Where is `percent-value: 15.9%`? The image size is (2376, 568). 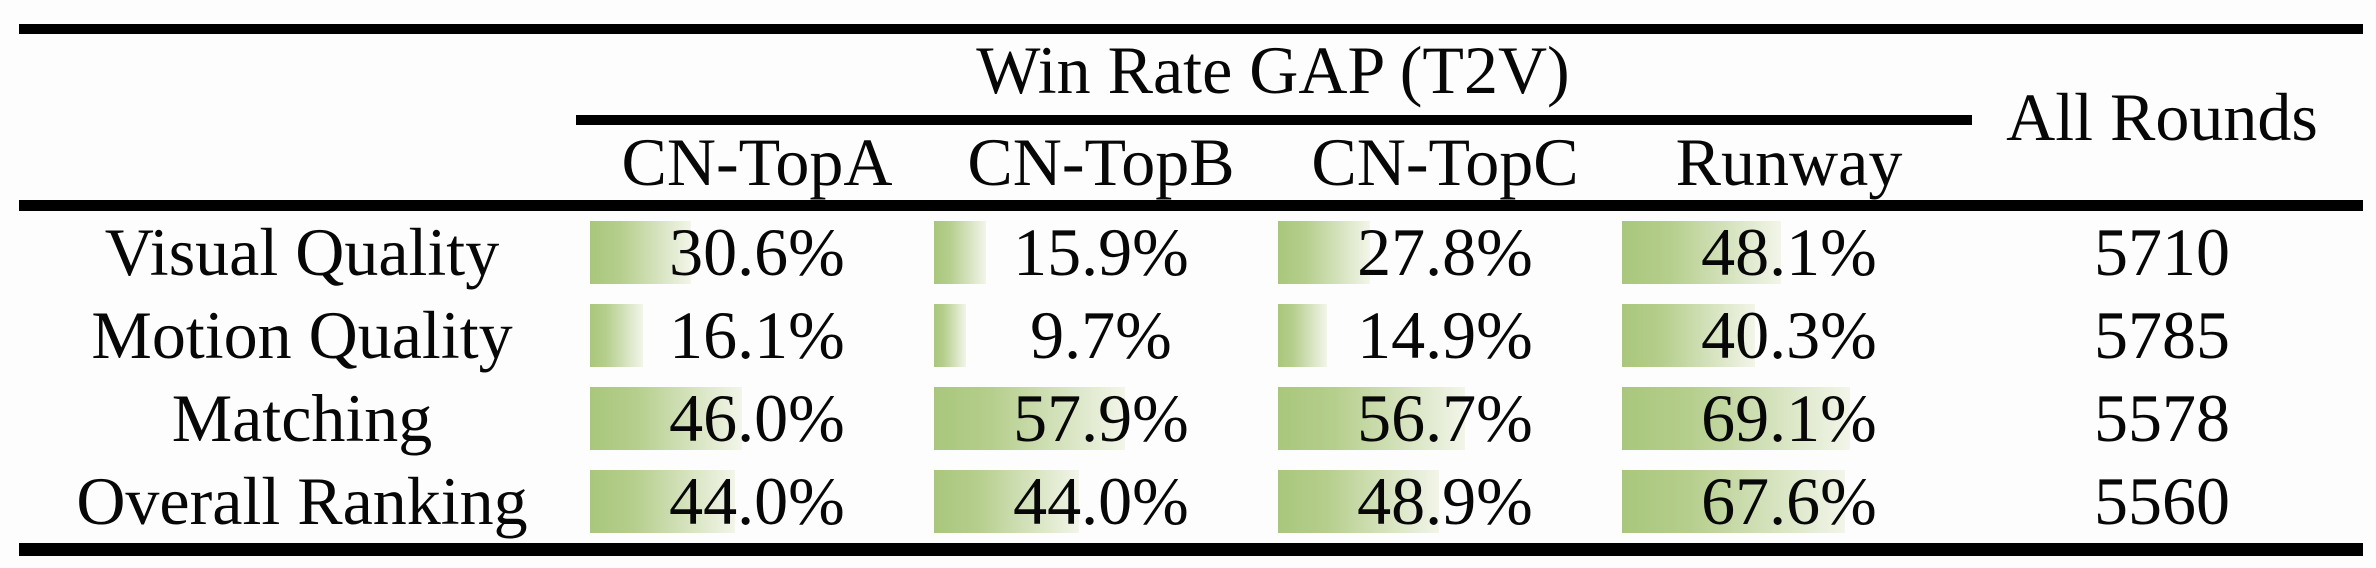 percent-value: 15.9% is located at coordinates (1101, 252).